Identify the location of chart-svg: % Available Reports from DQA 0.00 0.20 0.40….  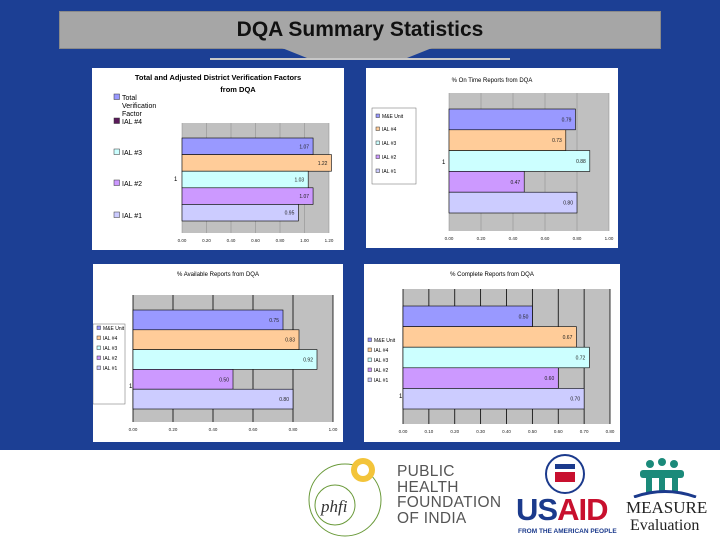
(215, 352).